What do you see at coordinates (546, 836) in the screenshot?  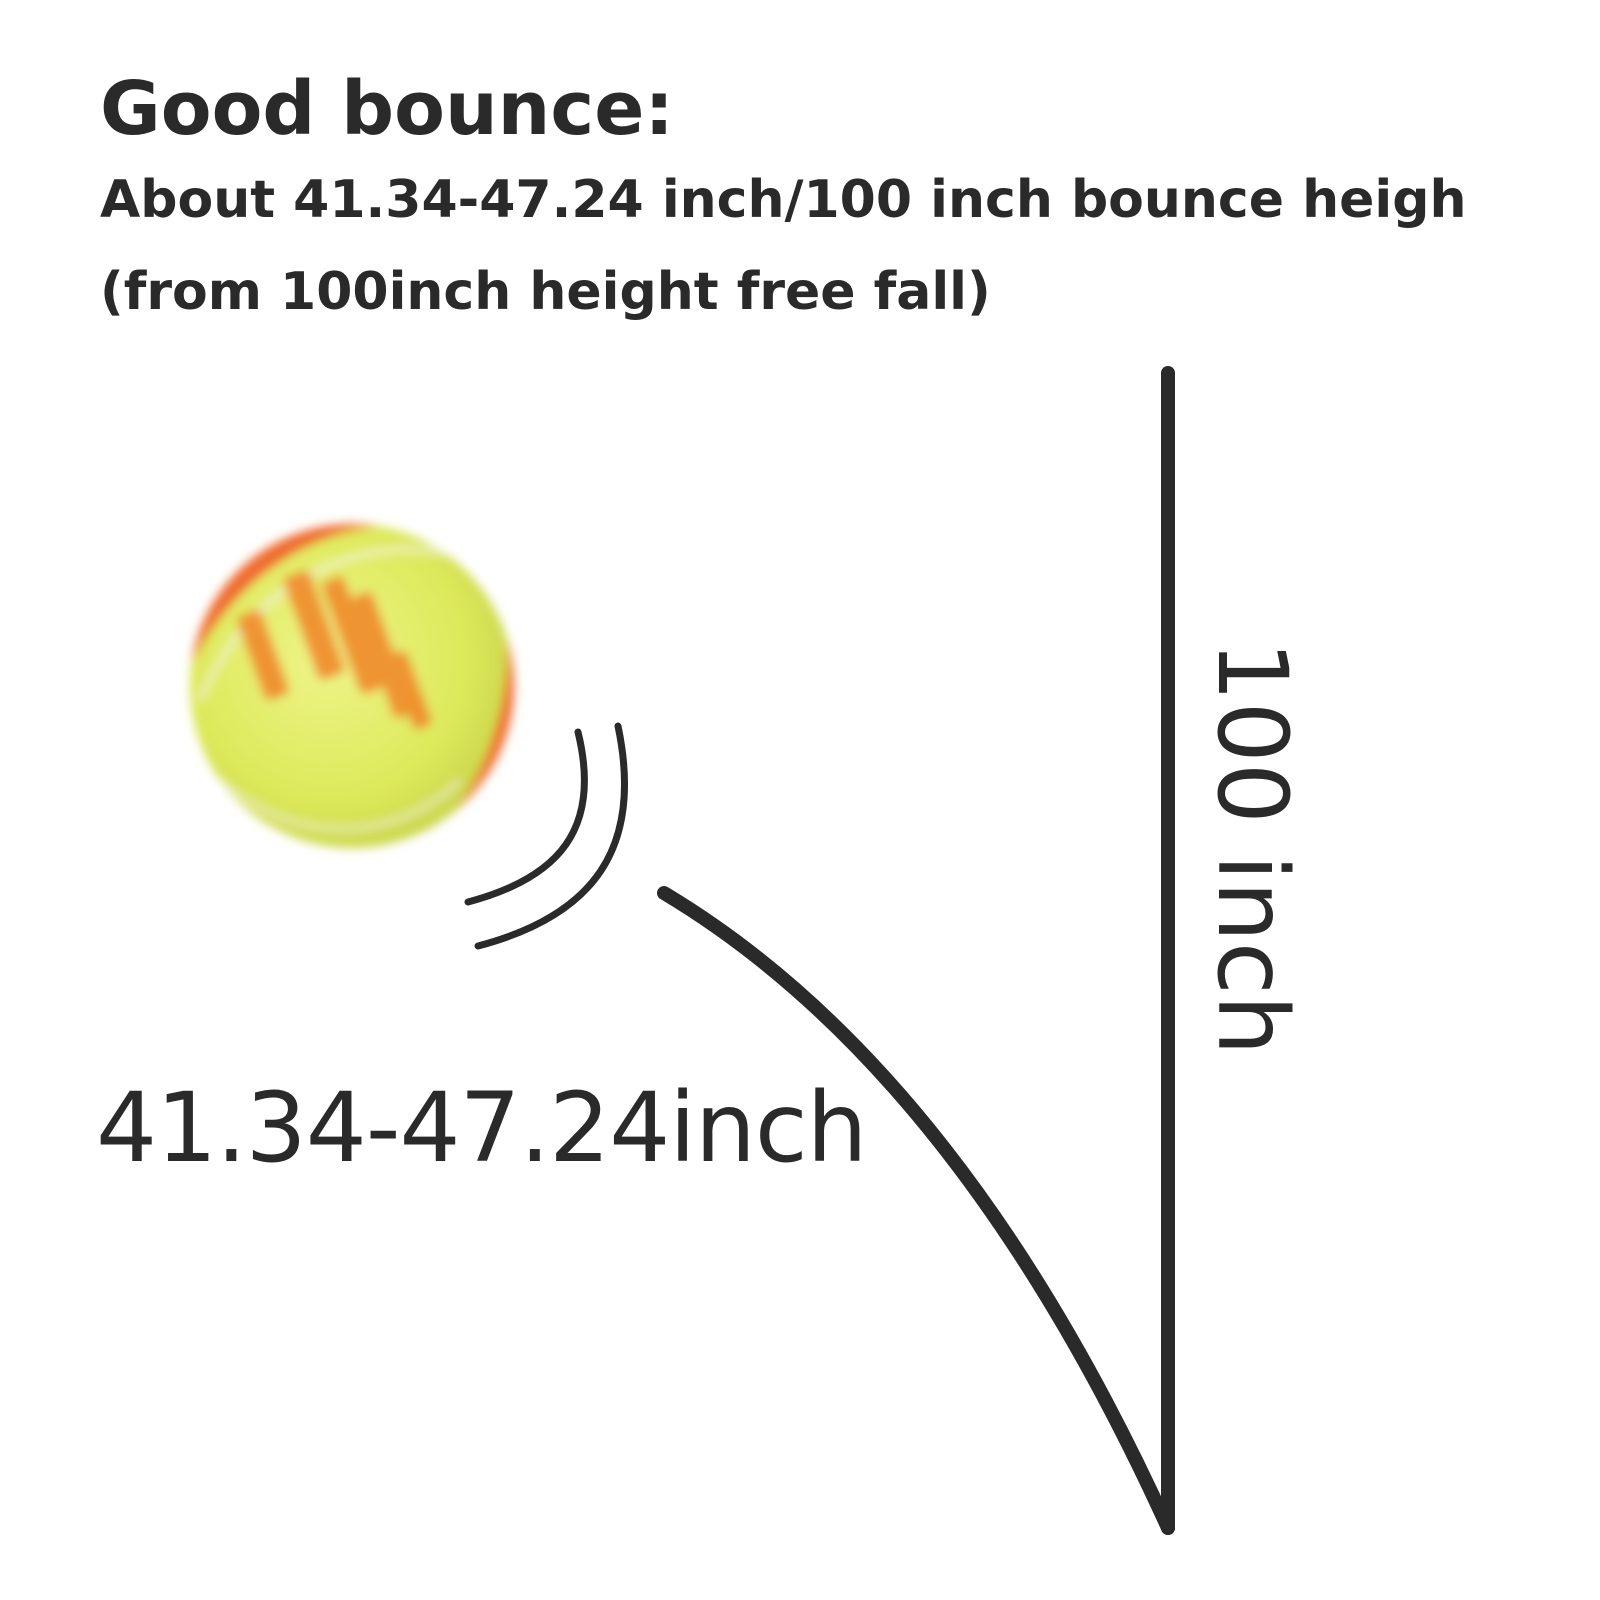 I see `motion-lines-icon` at bounding box center [546, 836].